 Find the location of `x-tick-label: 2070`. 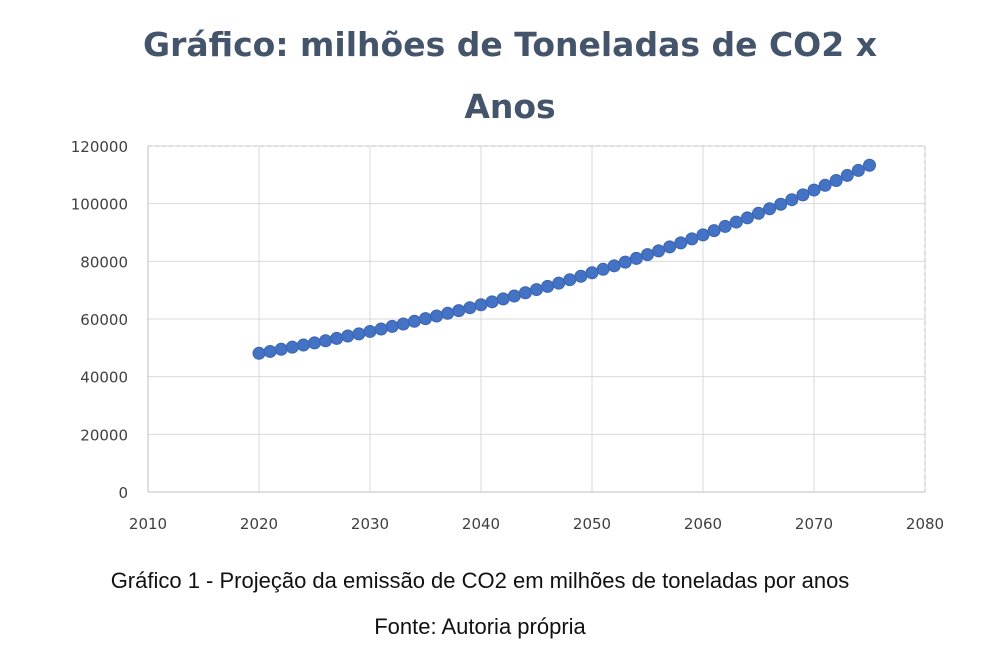

x-tick-label: 2070 is located at coordinates (814, 524).